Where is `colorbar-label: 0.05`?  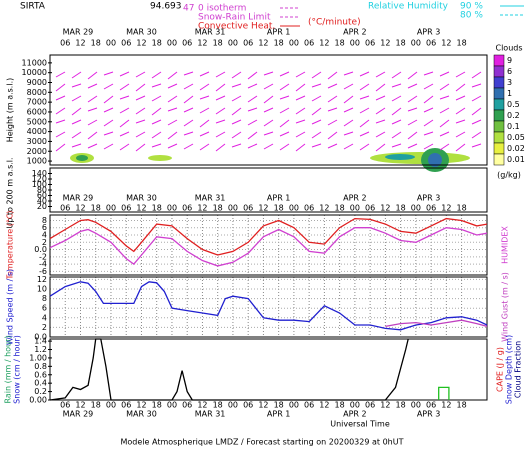
colorbar-label: 0.05 is located at coordinates (516, 137).